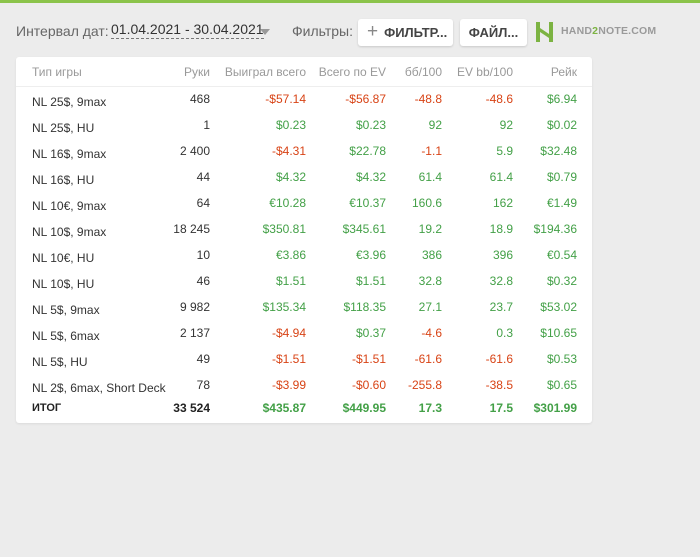 This screenshot has width=700, height=557. I want to click on header-divider, so click(304, 86).